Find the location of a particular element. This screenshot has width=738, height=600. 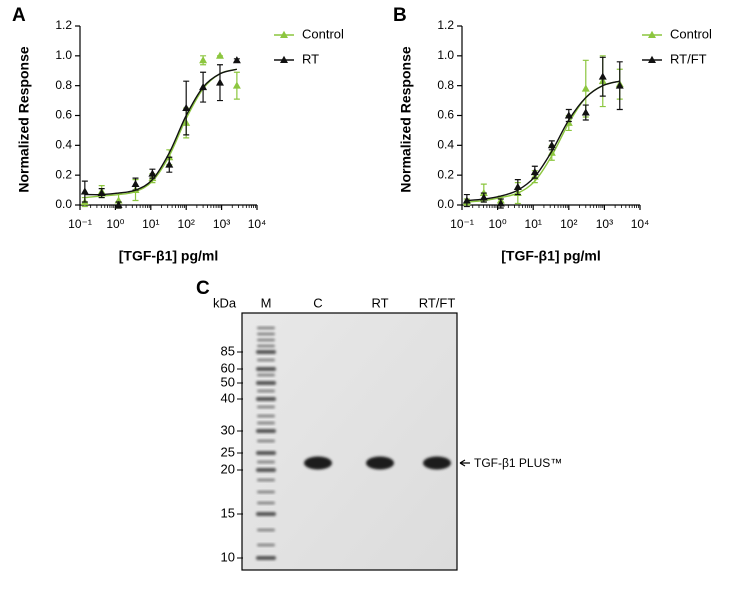

lane-label: RT/FT is located at coordinates (437, 302).